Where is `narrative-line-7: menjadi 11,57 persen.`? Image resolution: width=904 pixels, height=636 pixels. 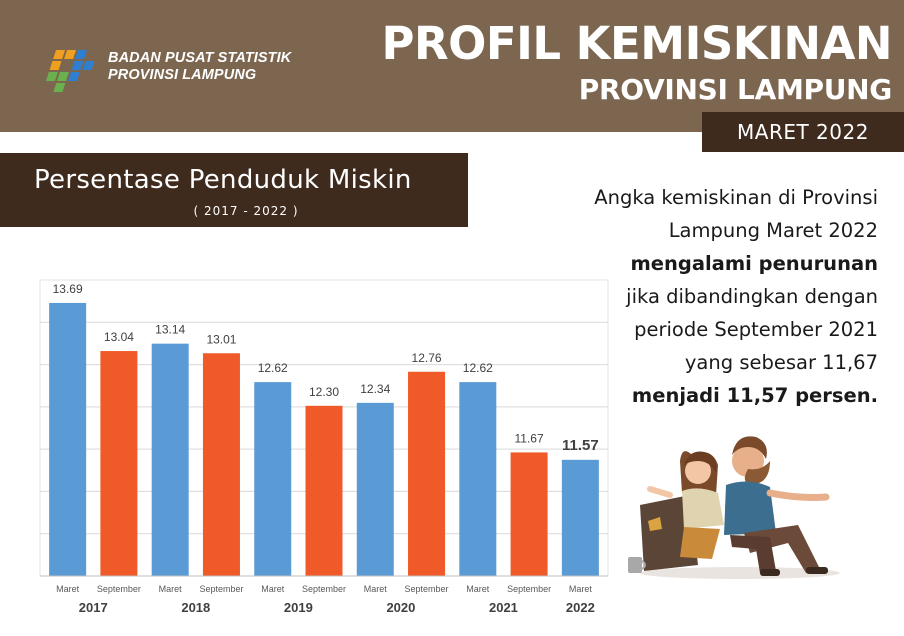 narrative-line-7: menjadi 11,57 persen. is located at coordinates (754, 395).